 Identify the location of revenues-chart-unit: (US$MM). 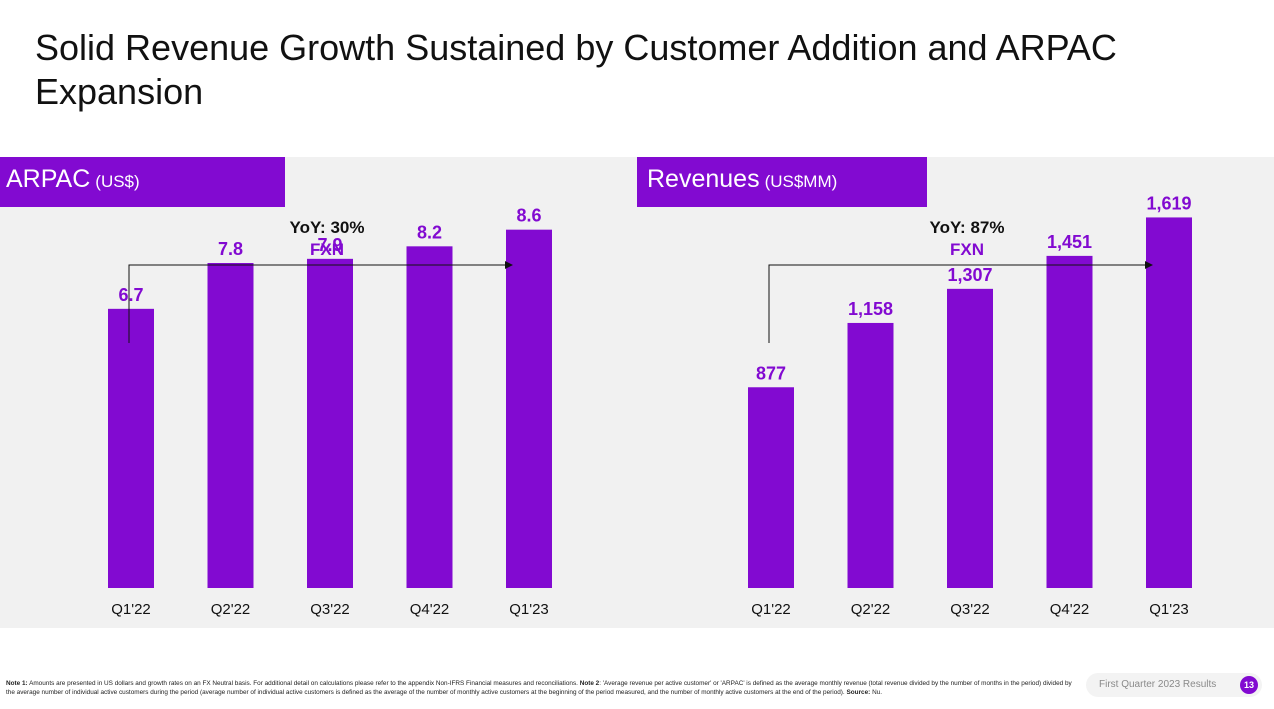
(801, 181).